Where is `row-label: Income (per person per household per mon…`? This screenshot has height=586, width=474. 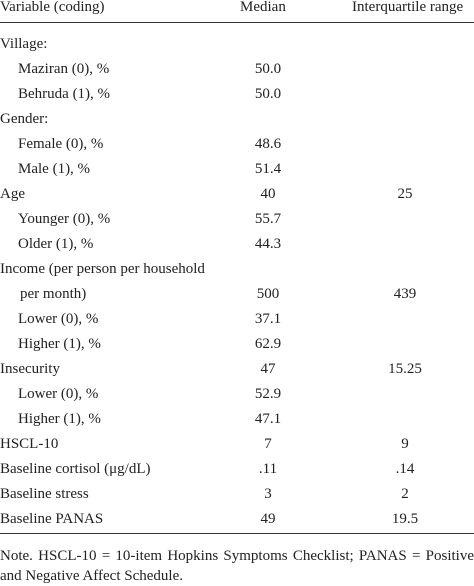
row-label: Income (per person per household per mon… is located at coordinates (102, 281).